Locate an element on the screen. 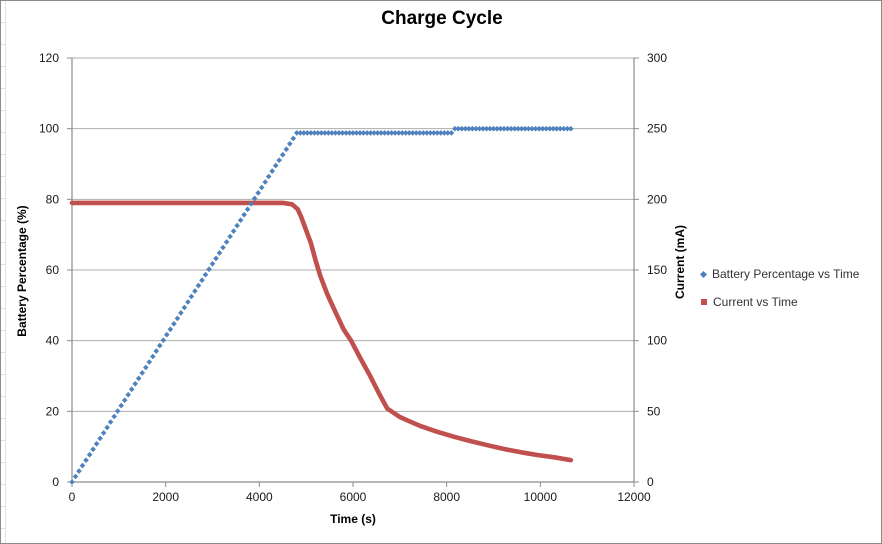 The height and width of the screenshot is (544, 882). x-tick-label: 12000 is located at coordinates (634, 497).